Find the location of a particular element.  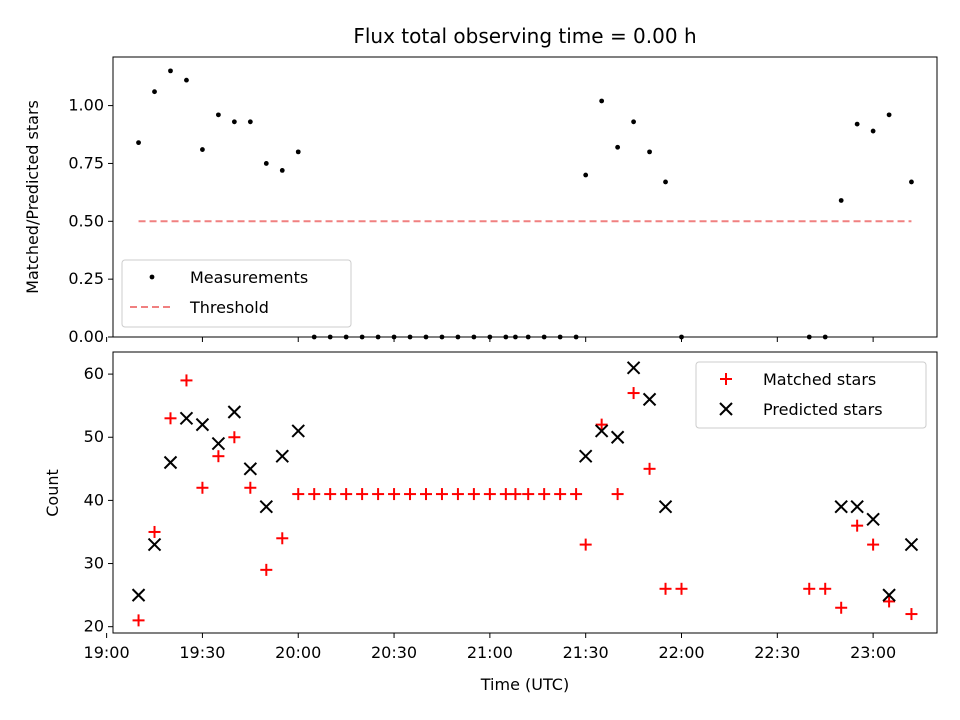

top-y-tick-label: 1.00 is located at coordinates (86, 105).